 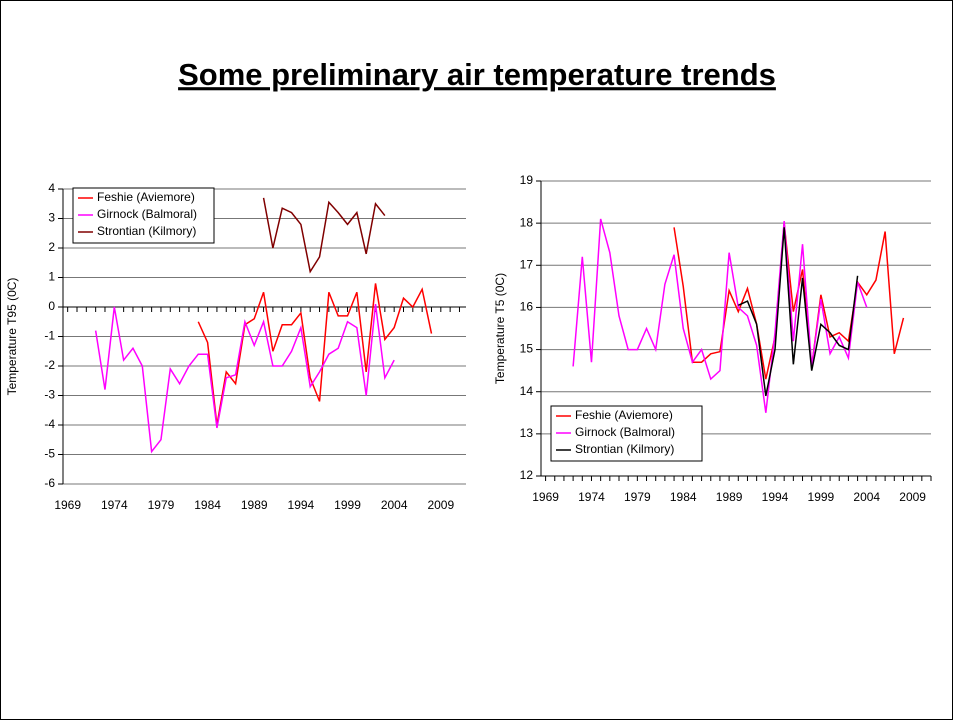 I want to click on y-tick-label: -2, so click(x=49, y=365).